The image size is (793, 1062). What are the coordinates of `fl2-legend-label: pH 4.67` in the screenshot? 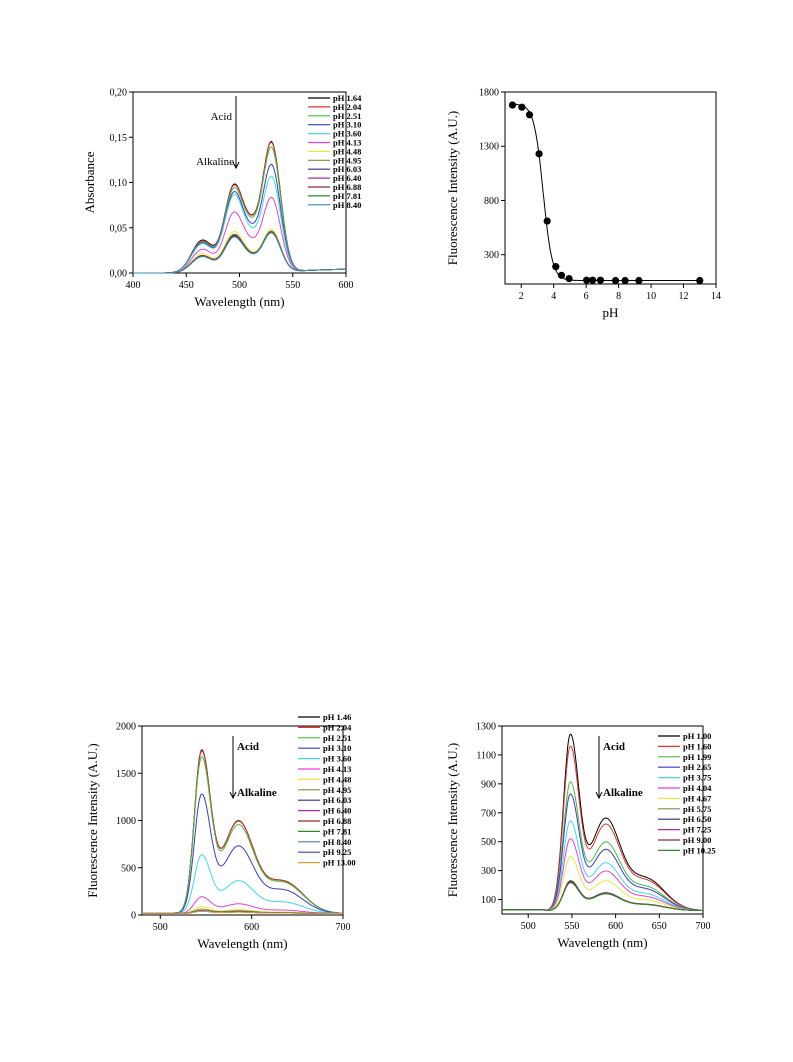 It's located at (697, 798).